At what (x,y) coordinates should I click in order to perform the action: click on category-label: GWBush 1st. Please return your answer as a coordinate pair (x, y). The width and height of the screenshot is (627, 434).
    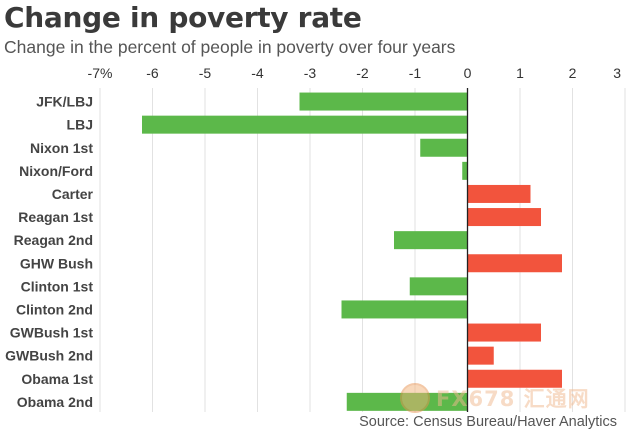
    Looking at the image, I should click on (52, 333).